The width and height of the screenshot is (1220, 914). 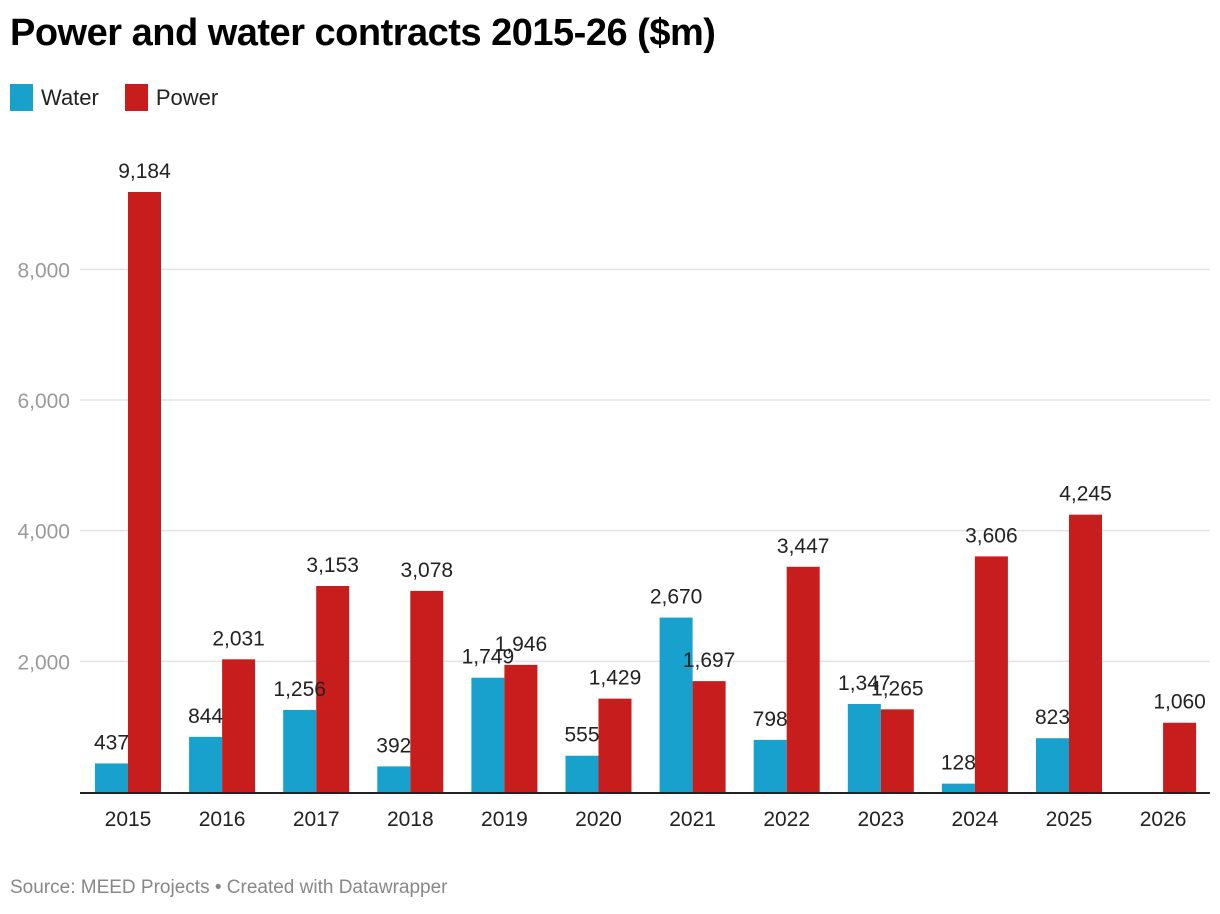 I want to click on x-tick-label: 2020, so click(x=598, y=819).